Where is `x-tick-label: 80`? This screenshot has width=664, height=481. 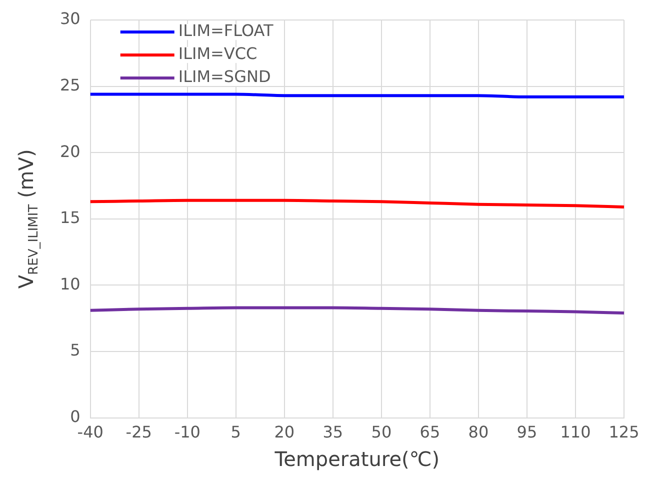 x-tick-label: 80 is located at coordinates (478, 432).